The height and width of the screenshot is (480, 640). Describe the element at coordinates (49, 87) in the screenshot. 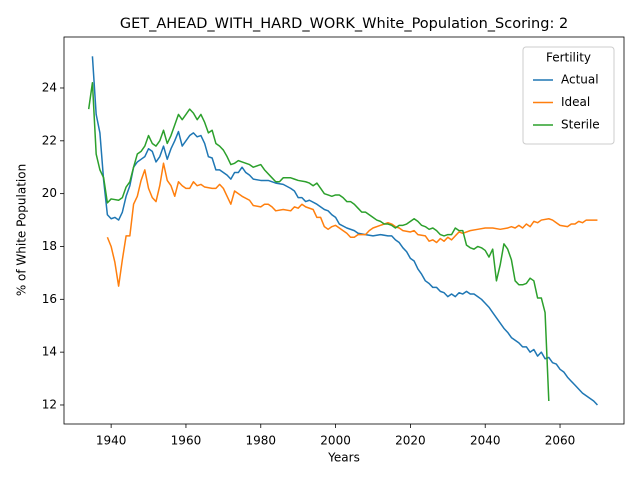

I see `y-tick-label: 24` at that location.